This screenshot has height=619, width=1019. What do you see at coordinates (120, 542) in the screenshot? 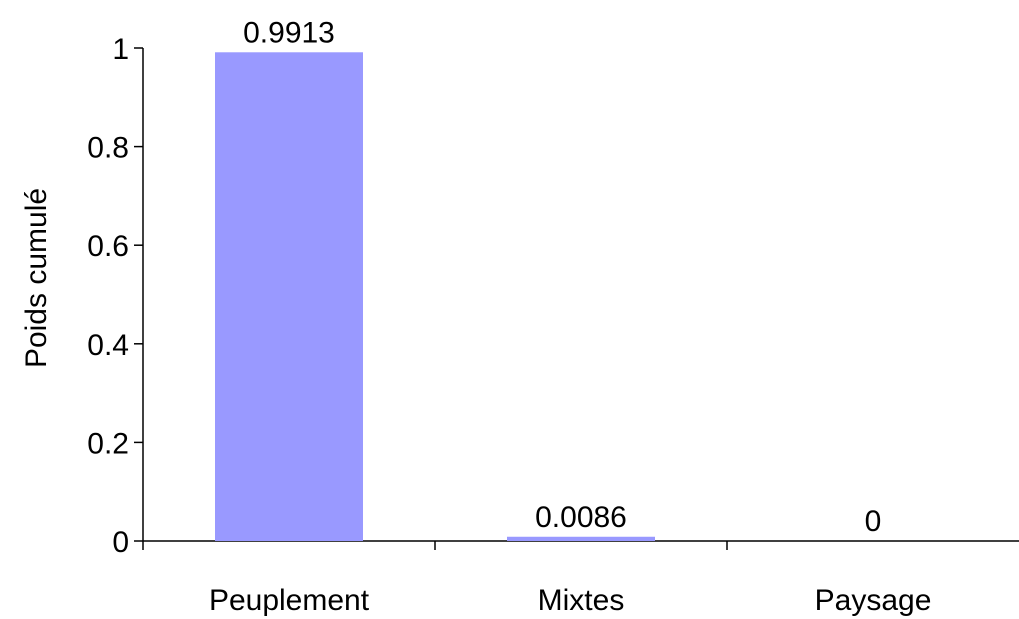
I see `y-tick-label: 0` at bounding box center [120, 542].